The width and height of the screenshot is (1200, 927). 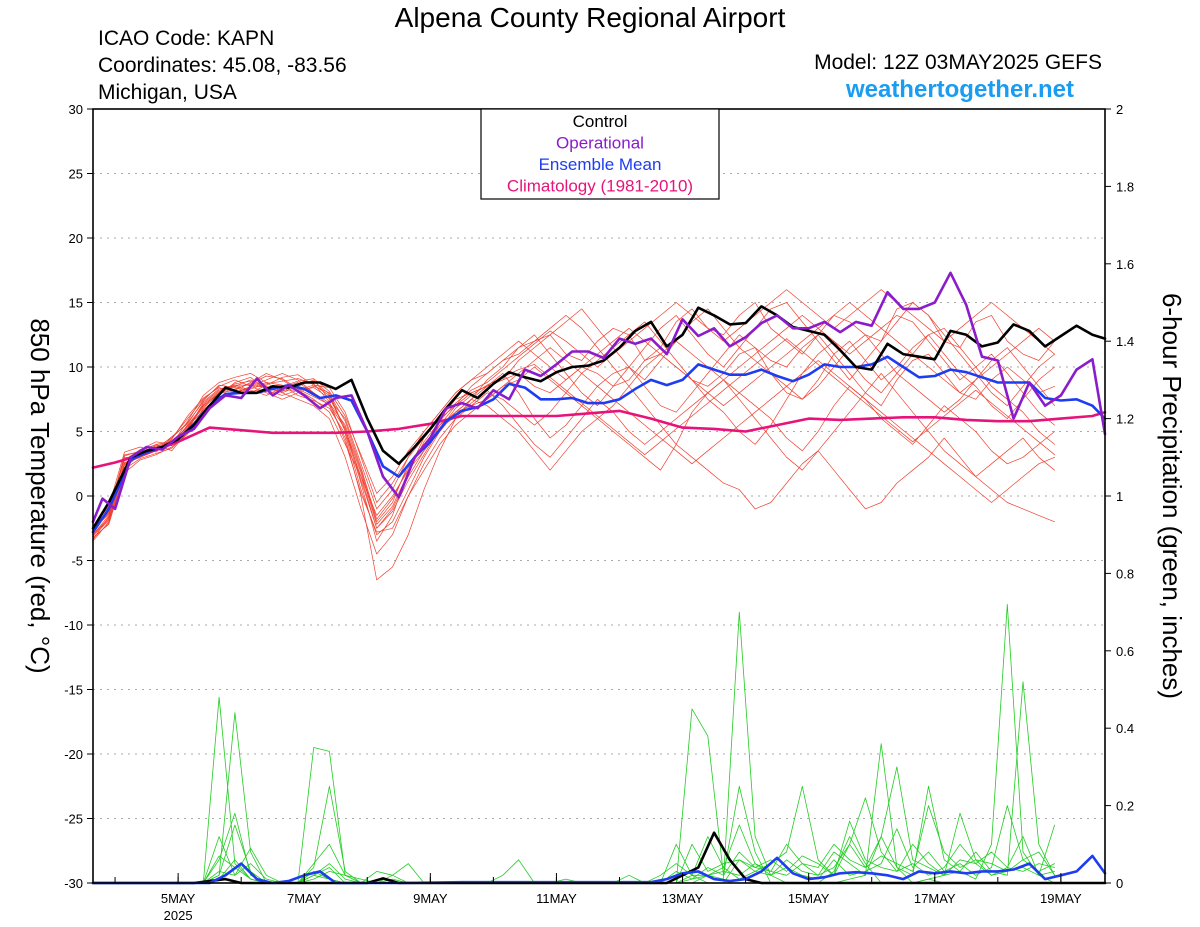 I want to click on y-right-tick-label: 1.4, so click(x=1125, y=341).